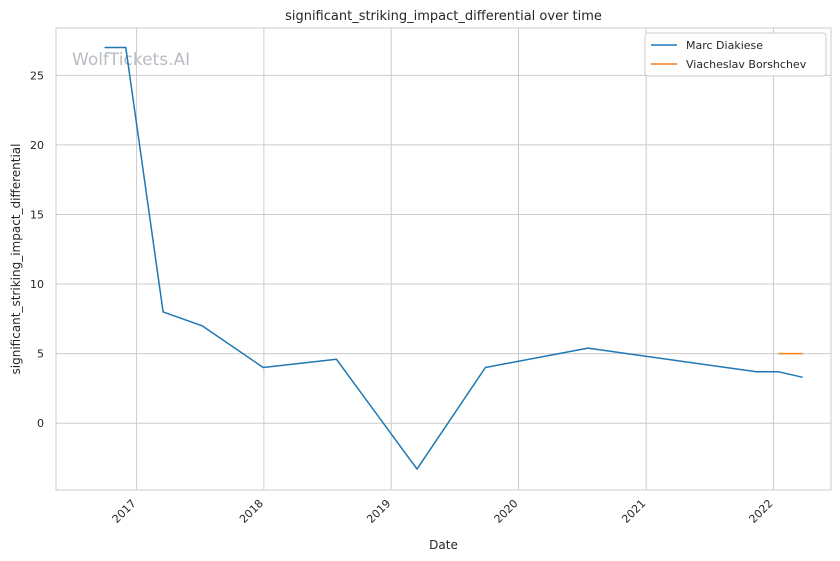 The width and height of the screenshot is (840, 561). I want to click on x-tick-label: 2017, so click(124, 511).